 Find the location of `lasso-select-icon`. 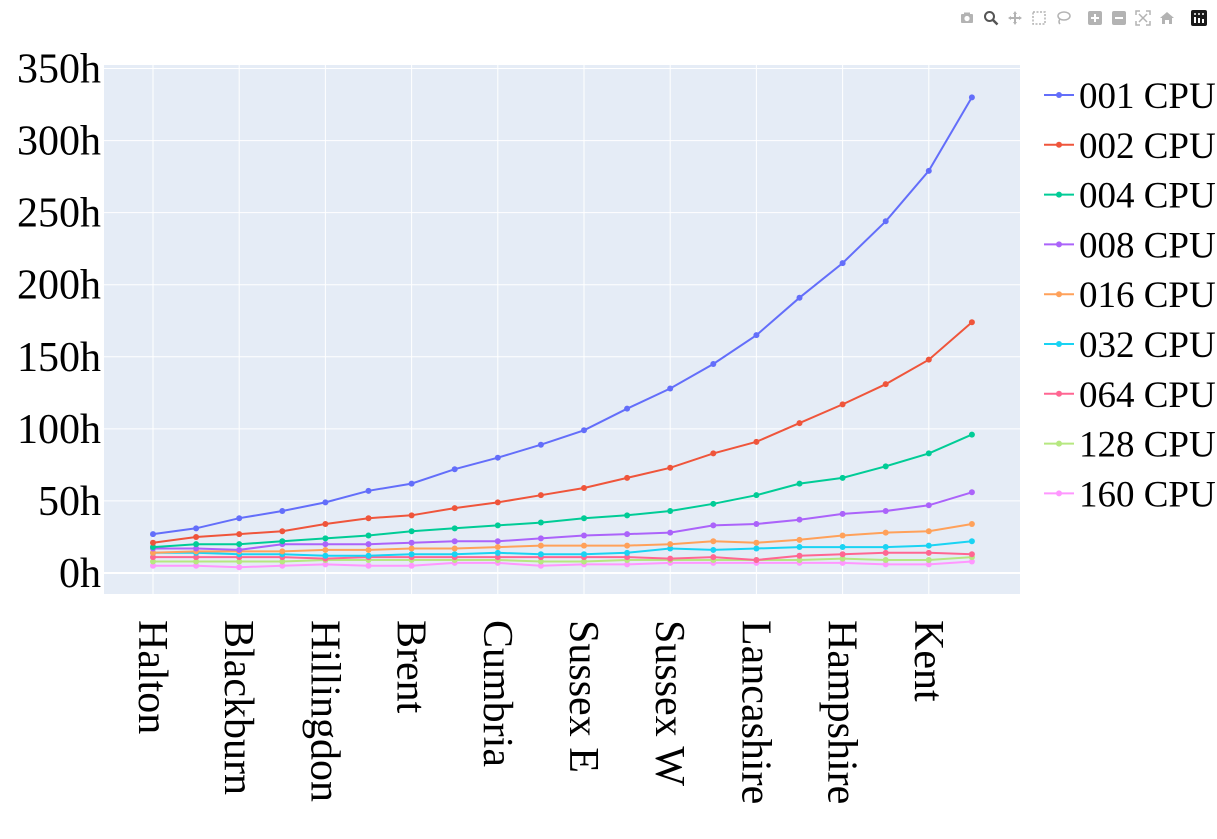

lasso-select-icon is located at coordinates (1063, 18).